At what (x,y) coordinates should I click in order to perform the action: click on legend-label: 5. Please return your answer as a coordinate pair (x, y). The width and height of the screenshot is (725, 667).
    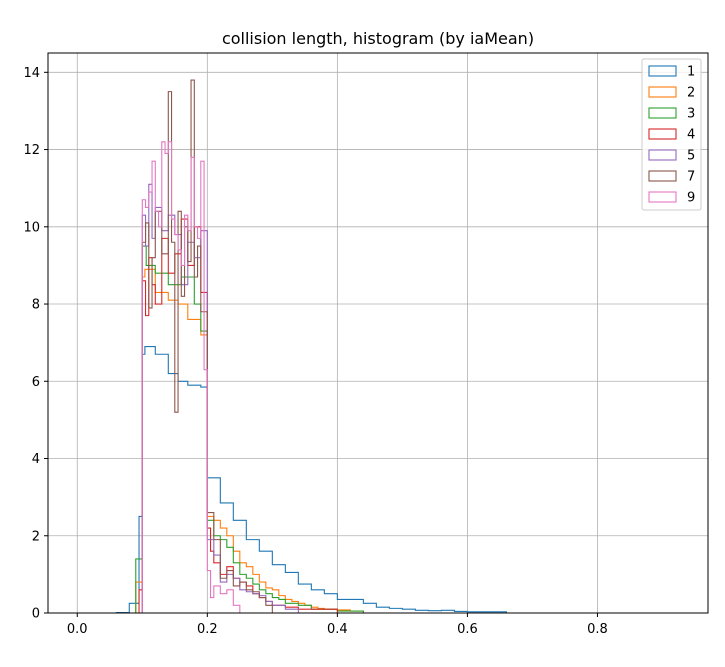
    Looking at the image, I should click on (691, 156).